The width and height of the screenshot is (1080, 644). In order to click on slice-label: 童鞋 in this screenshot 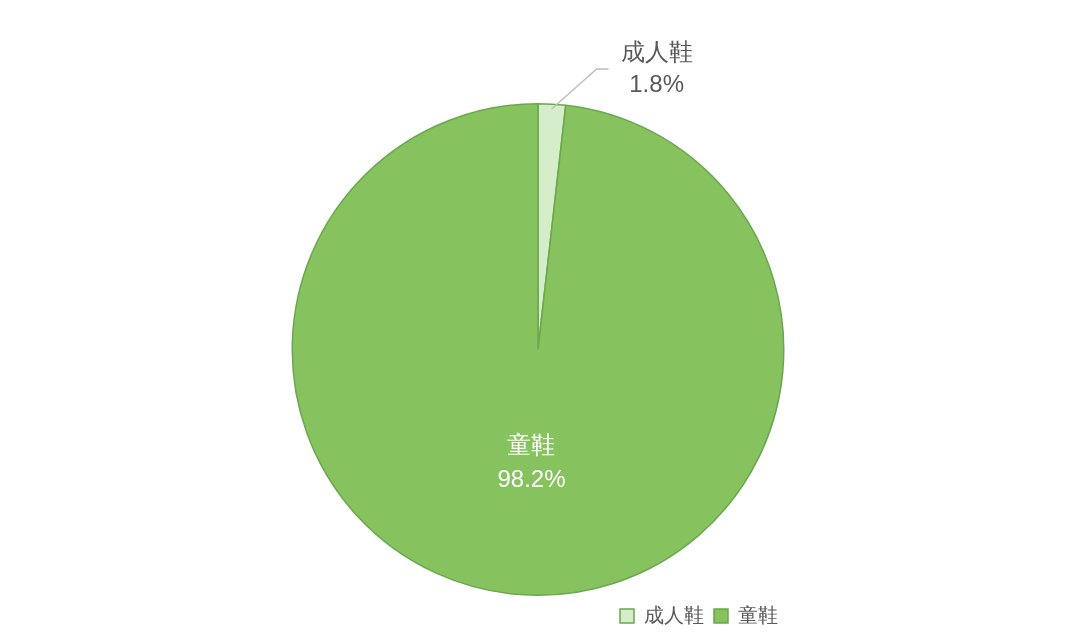, I will do `click(531, 445)`.